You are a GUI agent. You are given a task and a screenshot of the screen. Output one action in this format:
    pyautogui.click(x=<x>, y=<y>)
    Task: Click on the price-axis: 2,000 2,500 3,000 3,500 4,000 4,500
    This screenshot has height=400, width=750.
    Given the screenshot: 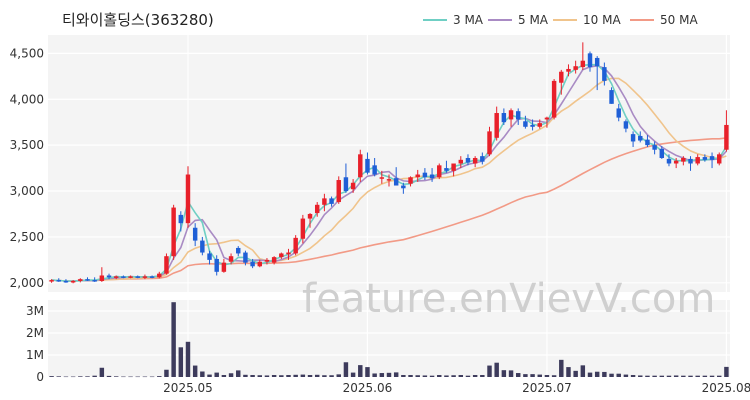 What is the action you would take?
    pyautogui.click(x=27, y=167)
    